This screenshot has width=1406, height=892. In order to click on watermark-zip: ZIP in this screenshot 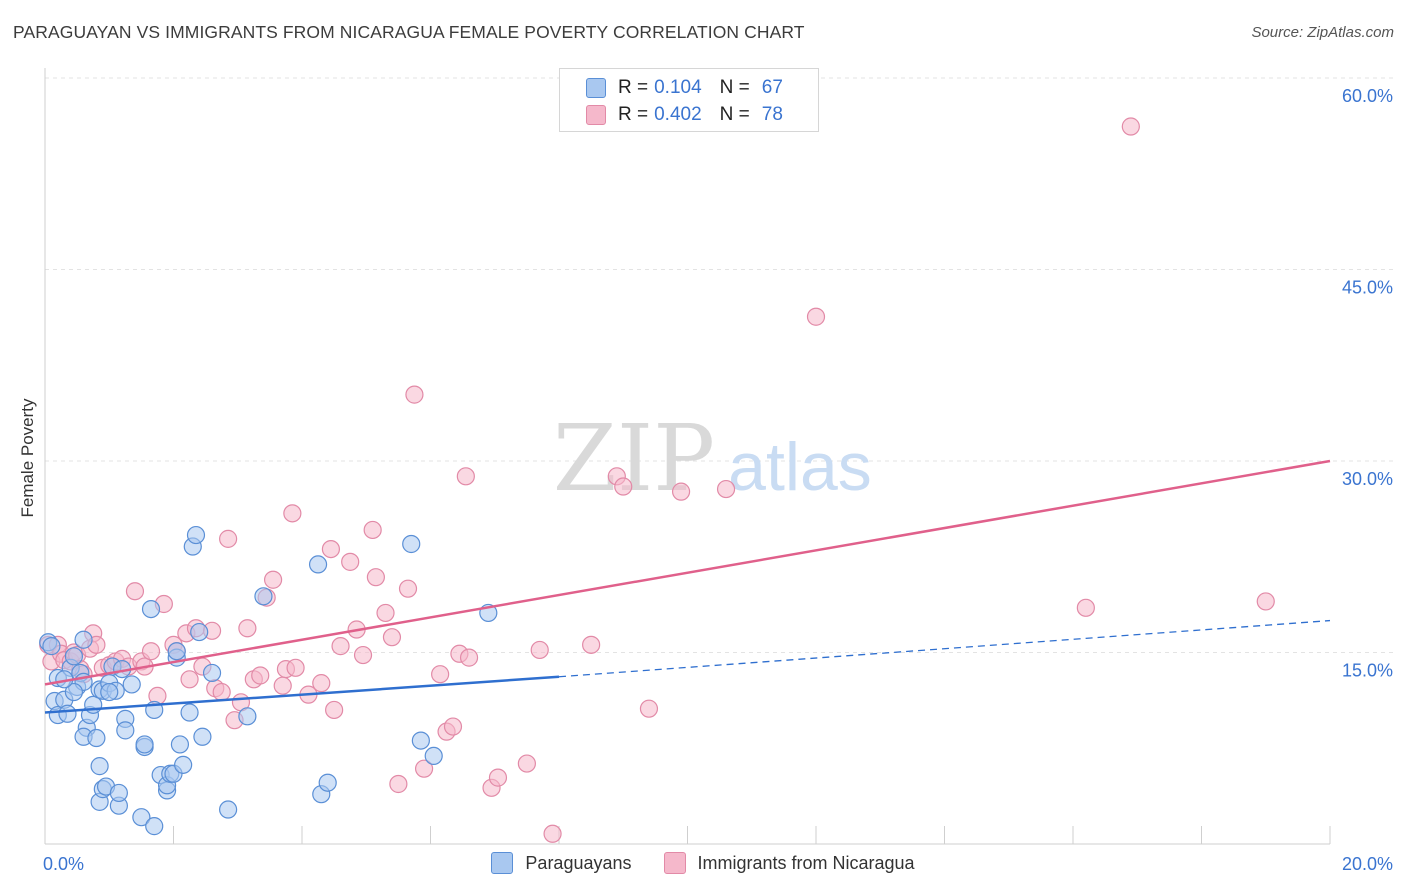, I will do `click(634, 458)`.